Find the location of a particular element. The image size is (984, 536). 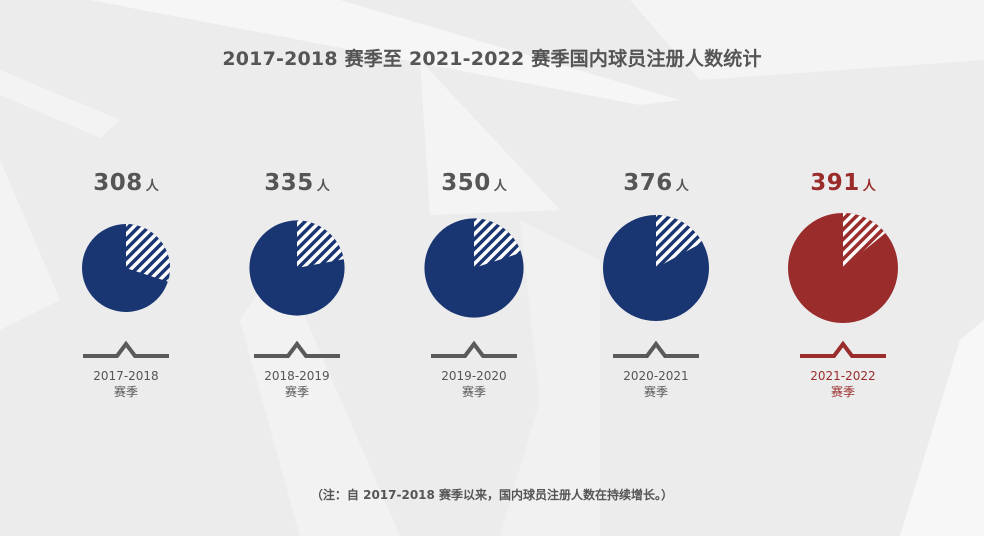

count-value: 335 is located at coordinates (289, 183).